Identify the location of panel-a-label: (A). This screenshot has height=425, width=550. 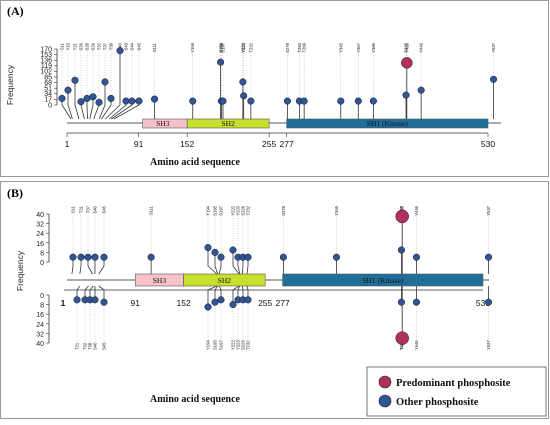
(15, 11).